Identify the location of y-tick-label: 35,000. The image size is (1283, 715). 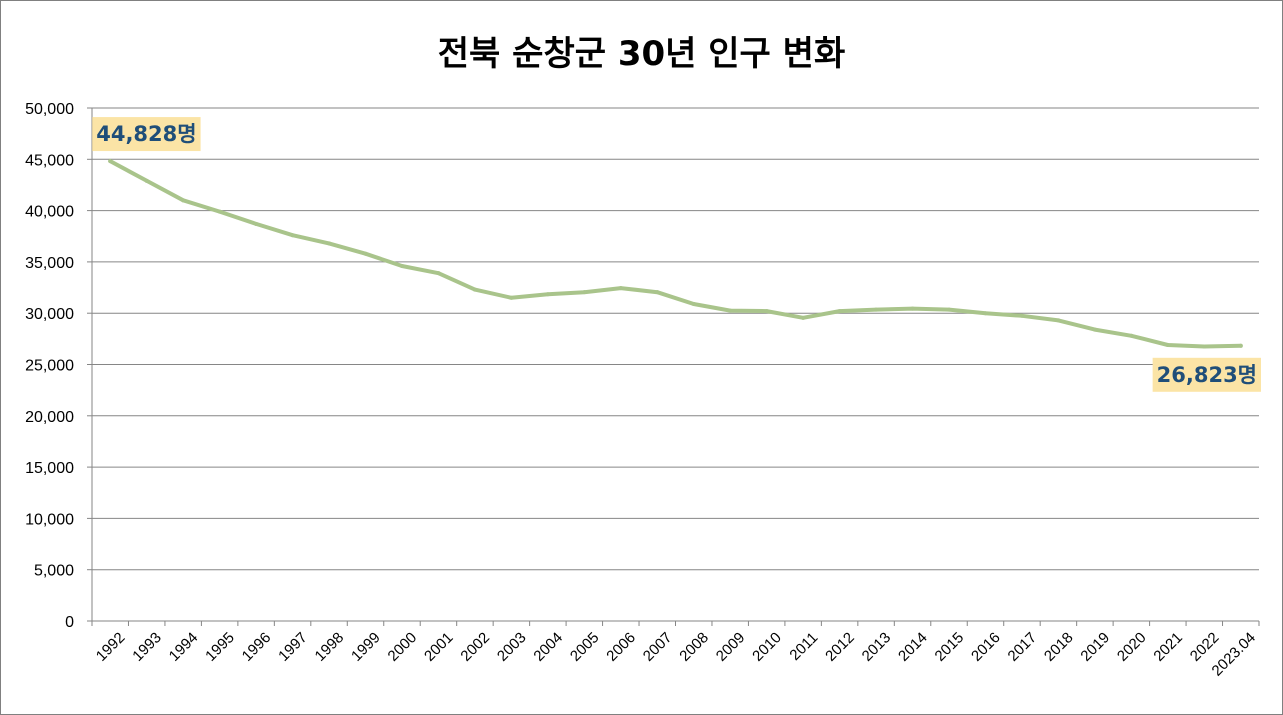
(49, 263).